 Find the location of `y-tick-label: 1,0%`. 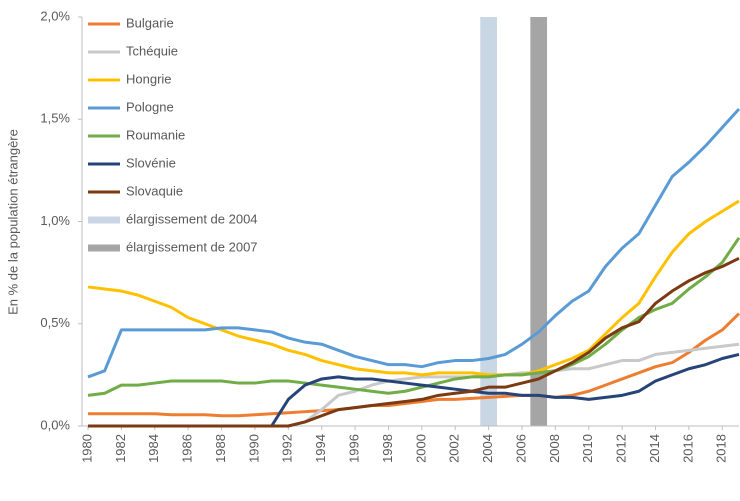

y-tick-label: 1,0% is located at coordinates (55, 220).